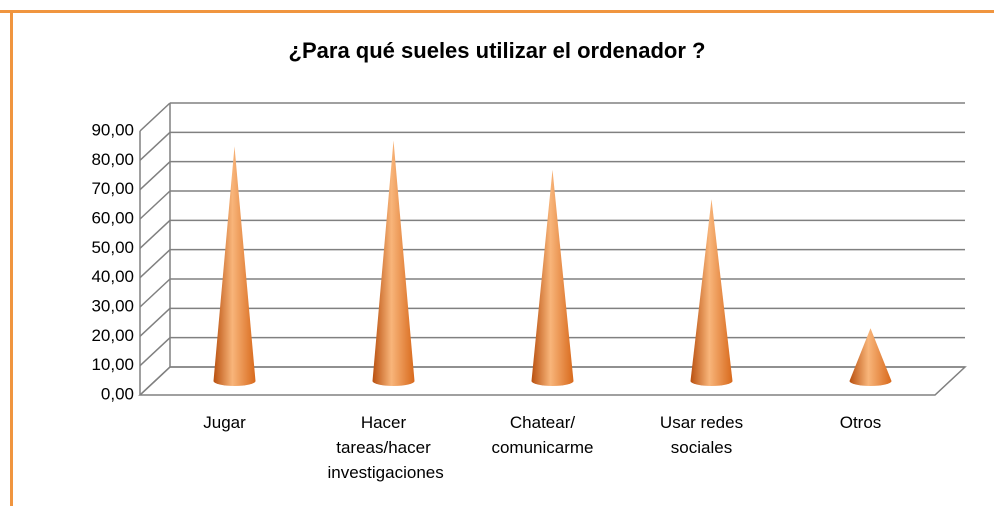 This screenshot has width=994, height=506. What do you see at coordinates (497, 50) in the screenshot?
I see `chart-title: ¿Para qué sueles utilizar el ordenador ?` at bounding box center [497, 50].